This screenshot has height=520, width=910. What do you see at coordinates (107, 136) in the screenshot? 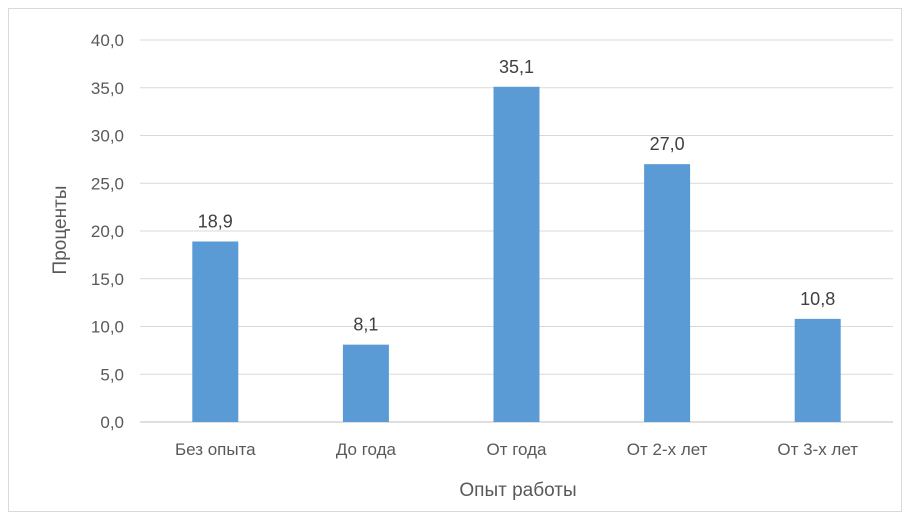
I see `y-tick-label: 30,0` at bounding box center [107, 136].